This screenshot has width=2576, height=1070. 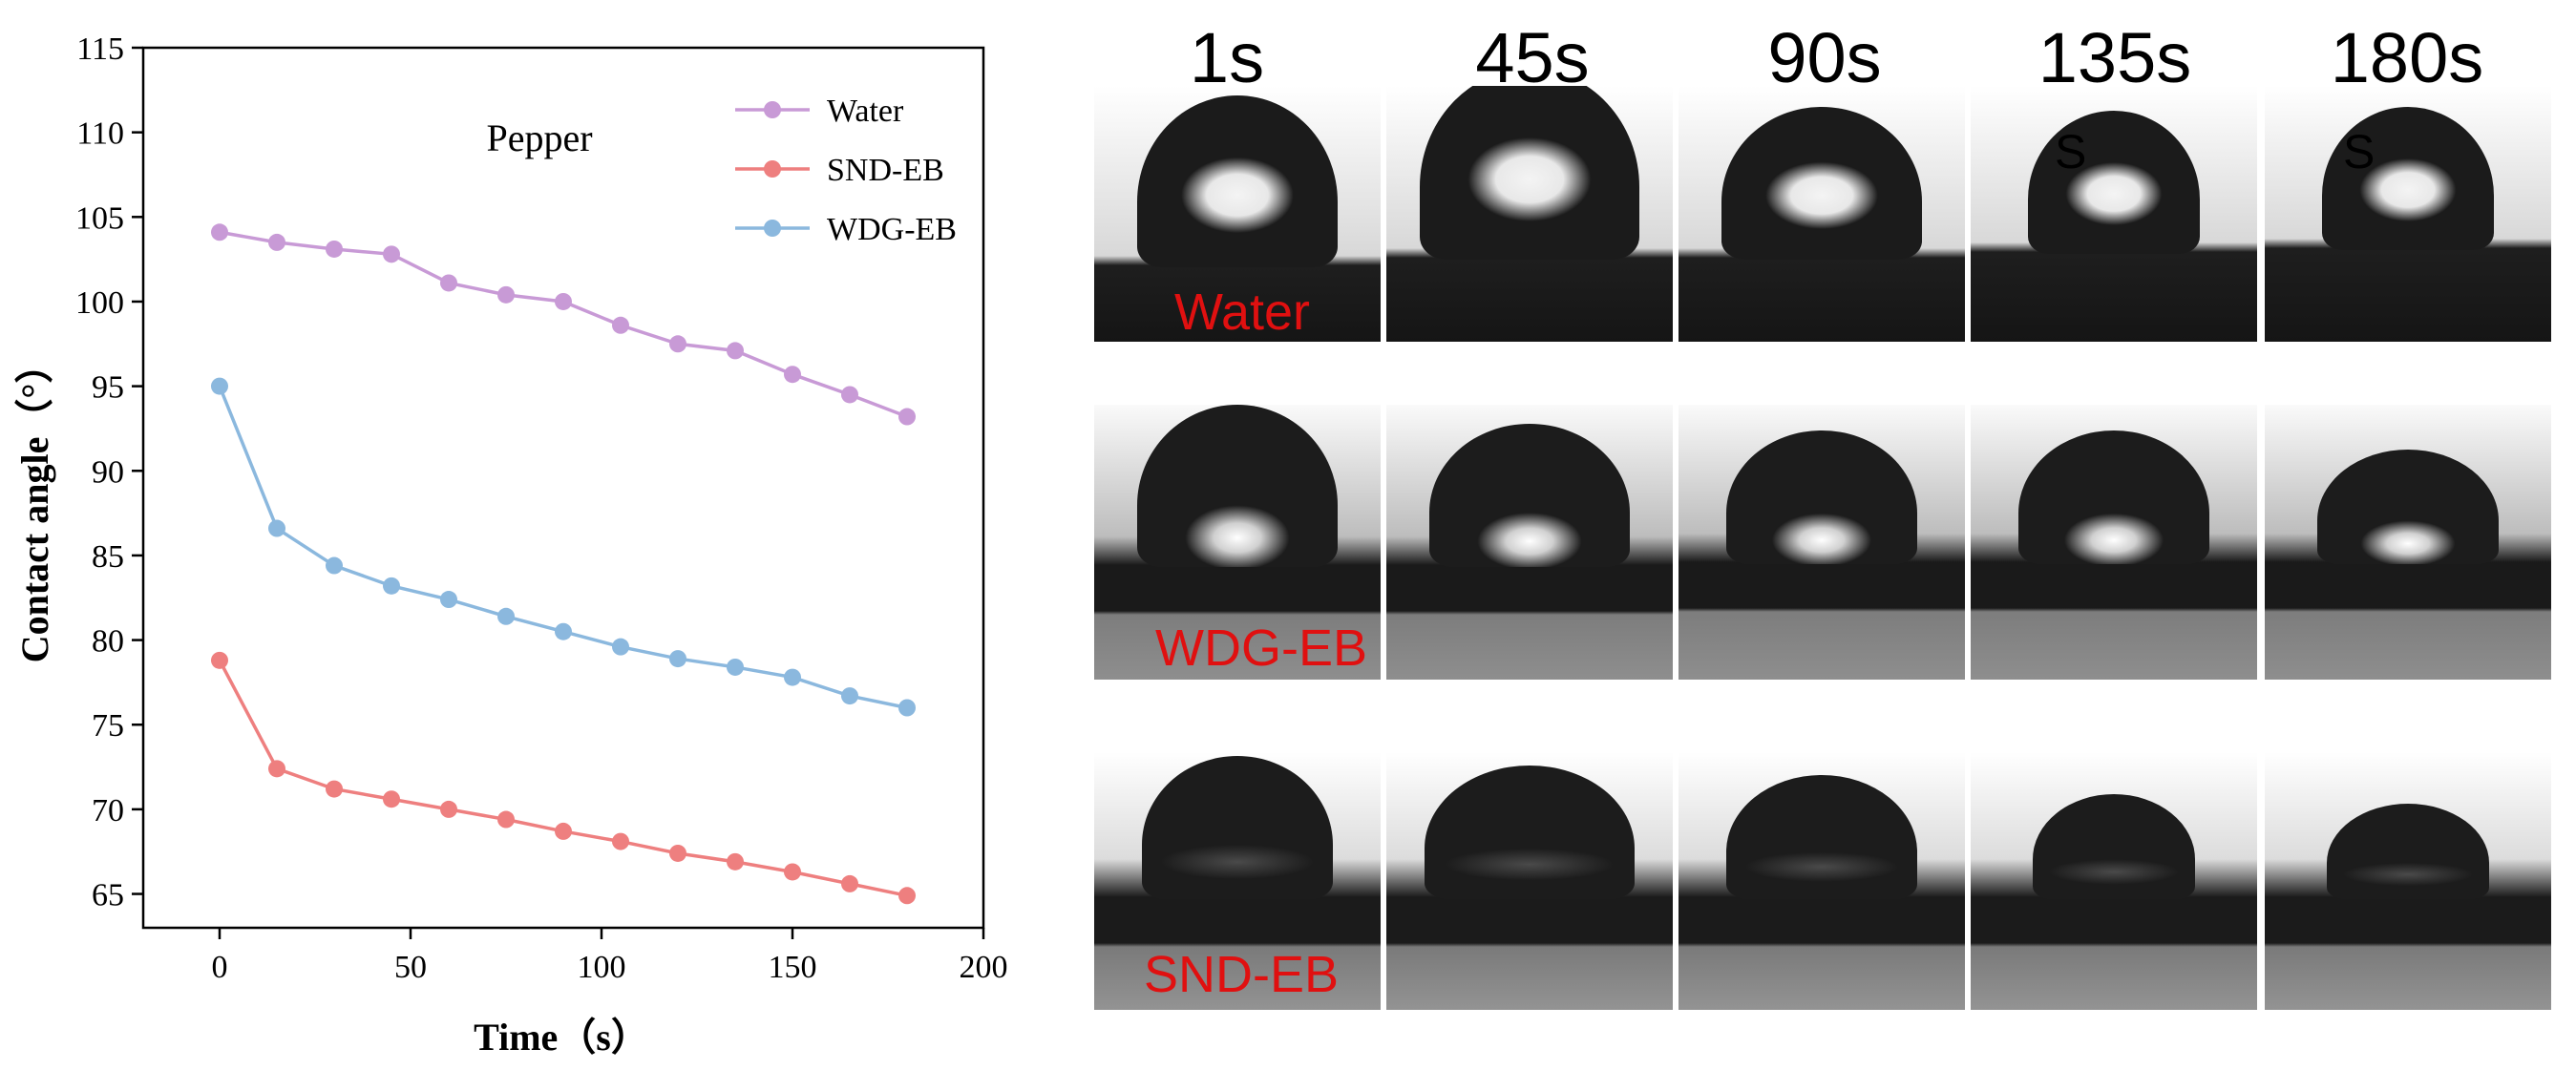 What do you see at coordinates (2071, 151) in the screenshot?
I see `stray-mark-135s: S` at bounding box center [2071, 151].